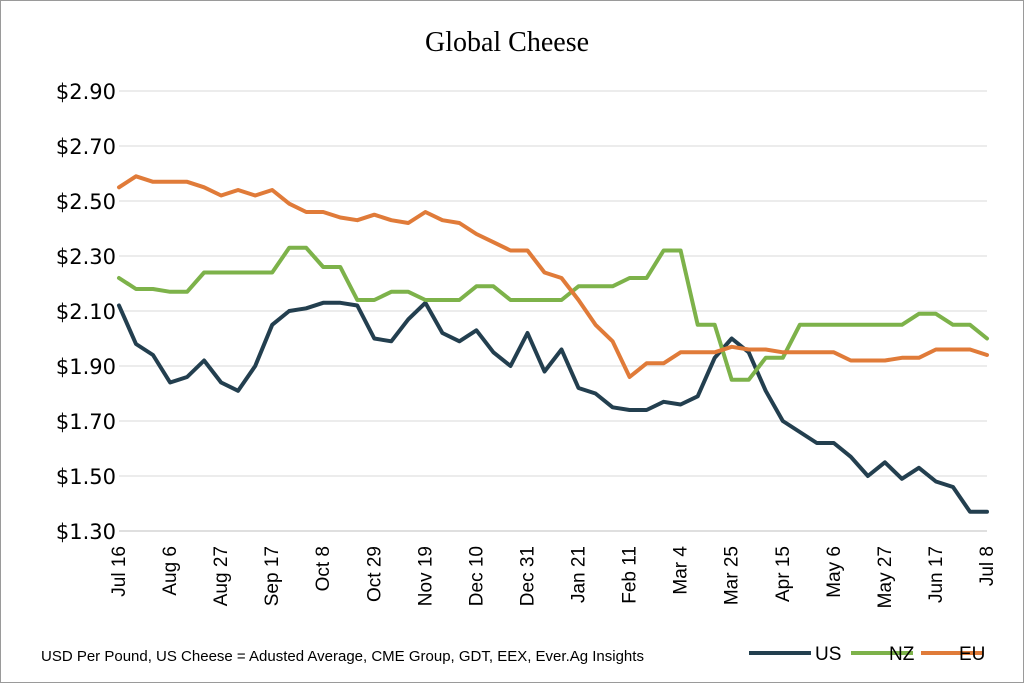  I want to click on x-tick-label: Aug 27, so click(221, 576).